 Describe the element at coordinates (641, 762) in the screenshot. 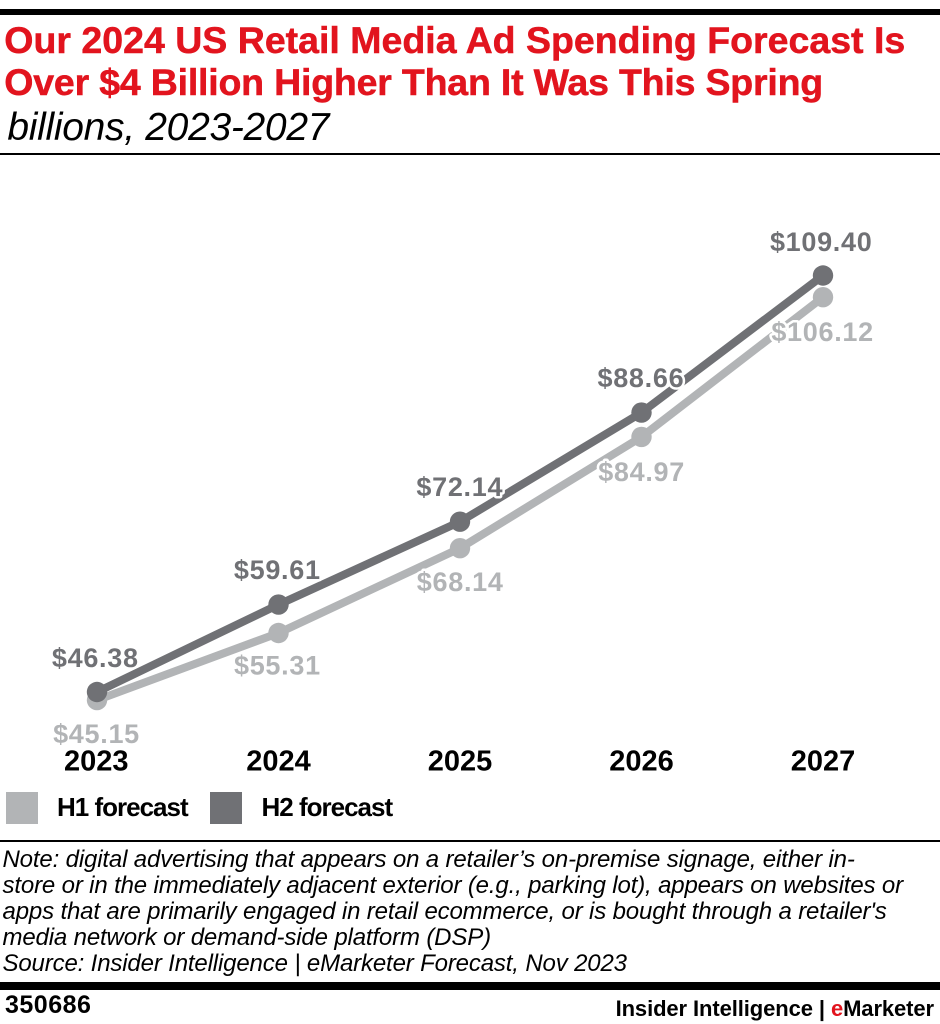

I see `svg-text: 2026` at that location.